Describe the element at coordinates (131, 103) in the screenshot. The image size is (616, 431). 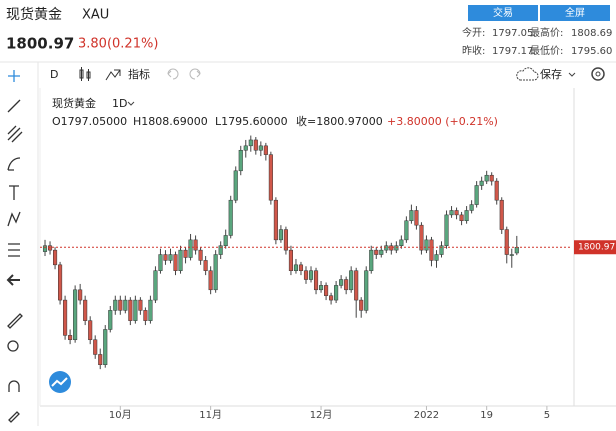
I see `legend-dropdown` at that location.